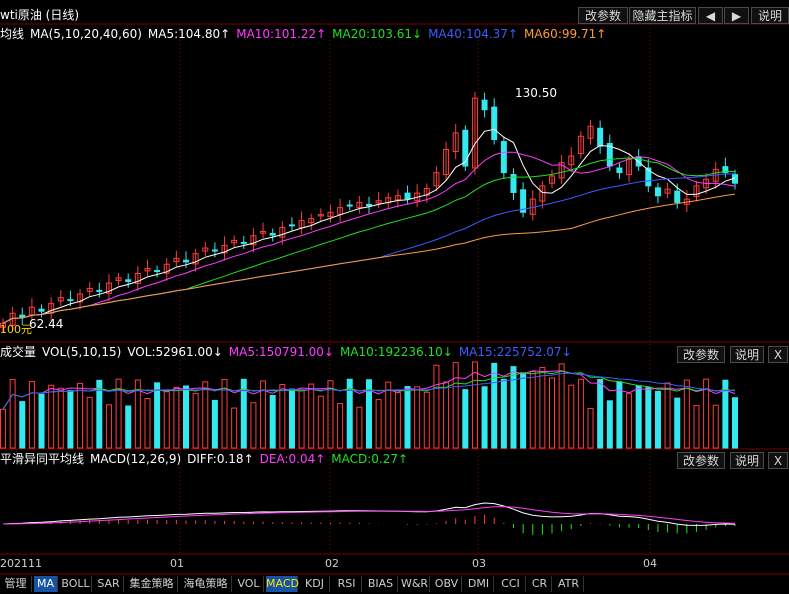 This screenshot has width=789, height=594. What do you see at coordinates (315, 584) in the screenshot?
I see `tab-kdj: KDJ` at bounding box center [315, 584].